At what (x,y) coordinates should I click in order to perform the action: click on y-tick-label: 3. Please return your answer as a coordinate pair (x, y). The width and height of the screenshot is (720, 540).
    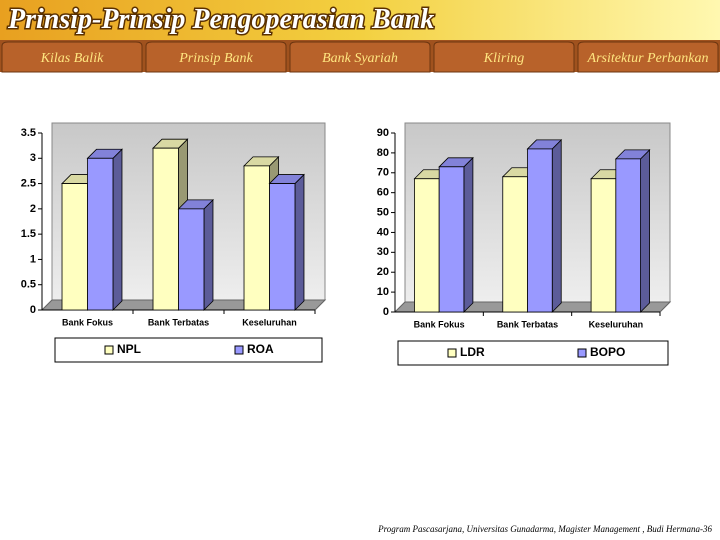
    Looking at the image, I should click on (33, 158).